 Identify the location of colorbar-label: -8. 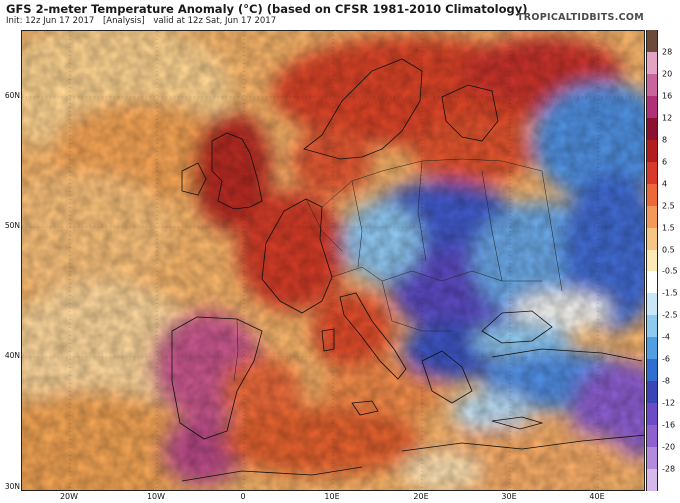
(666, 381).